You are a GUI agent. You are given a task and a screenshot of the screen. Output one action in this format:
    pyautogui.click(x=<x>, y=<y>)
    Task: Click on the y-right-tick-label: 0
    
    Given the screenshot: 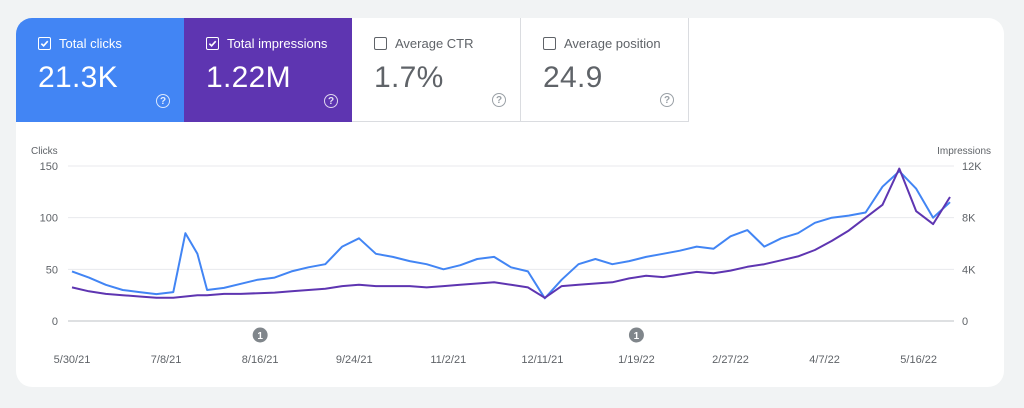 What is the action you would take?
    pyautogui.click(x=965, y=322)
    